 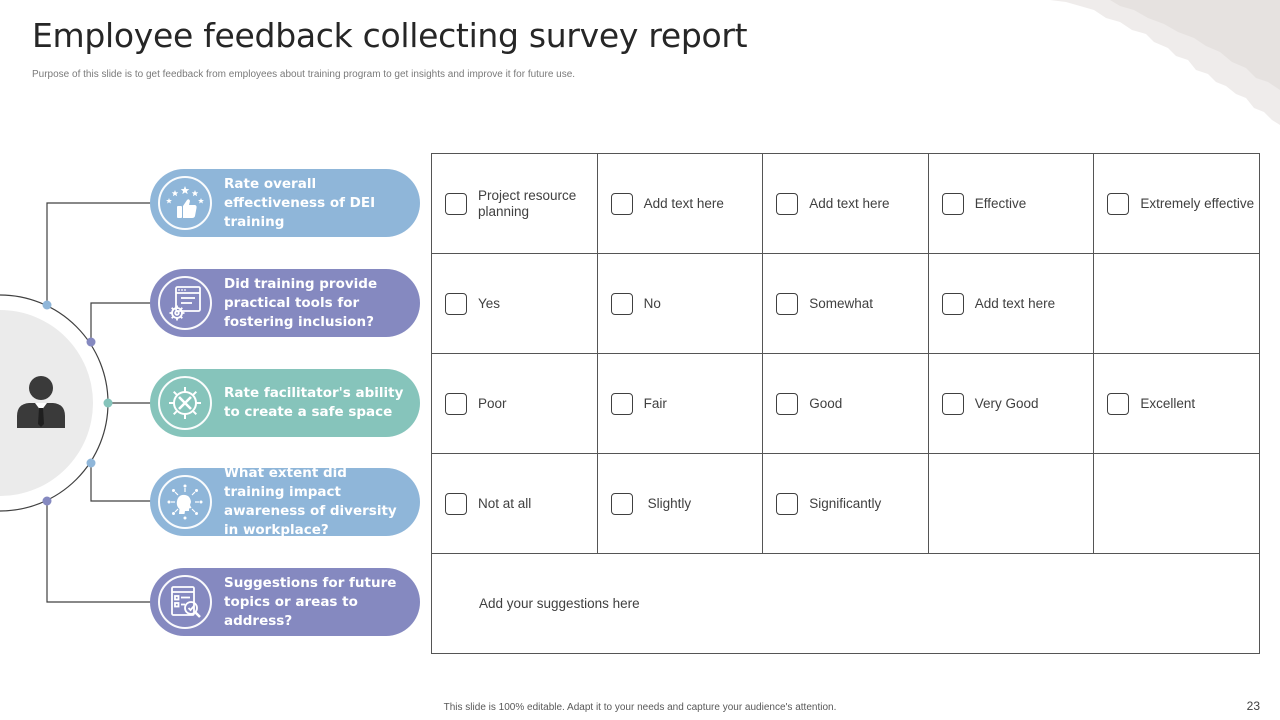 I want to click on answer-cell: Effective, so click(x=1011, y=203).